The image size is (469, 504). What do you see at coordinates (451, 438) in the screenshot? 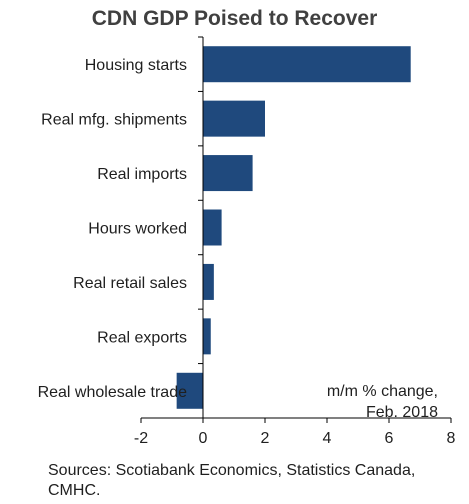
I see `x-tick-label: 8` at bounding box center [451, 438].